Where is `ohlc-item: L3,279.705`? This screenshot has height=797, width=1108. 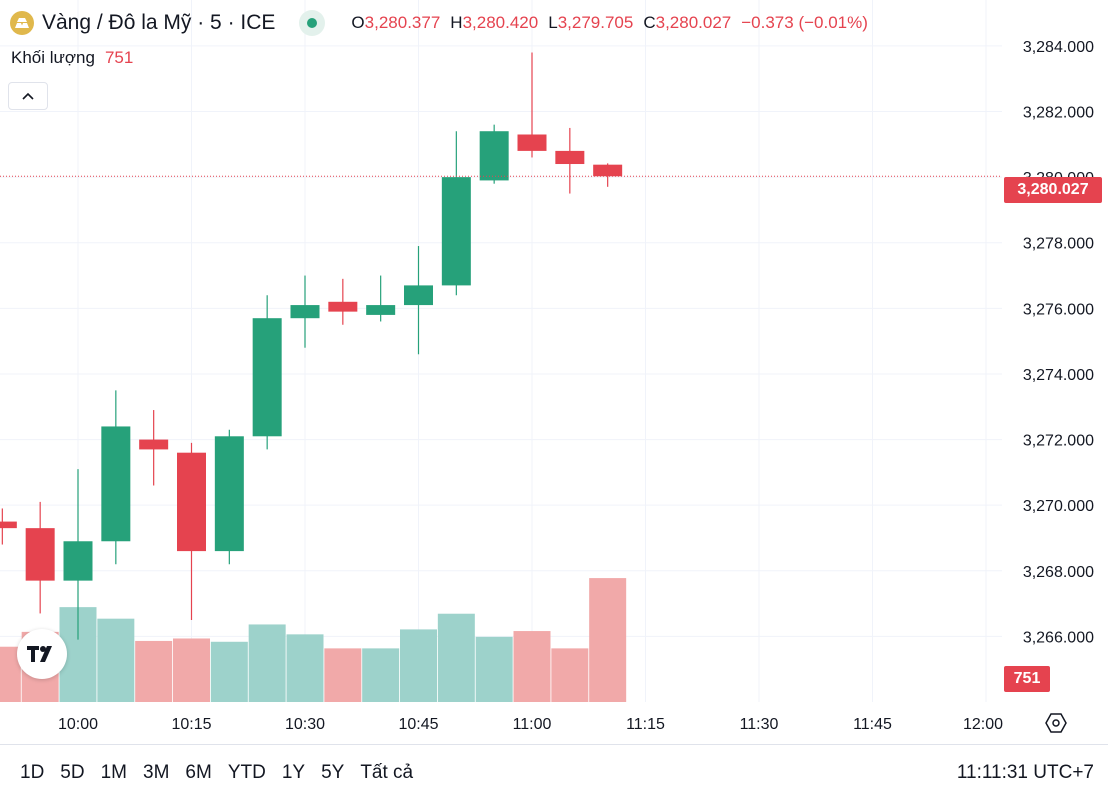
ohlc-item: L3,279.705 is located at coordinates (590, 23).